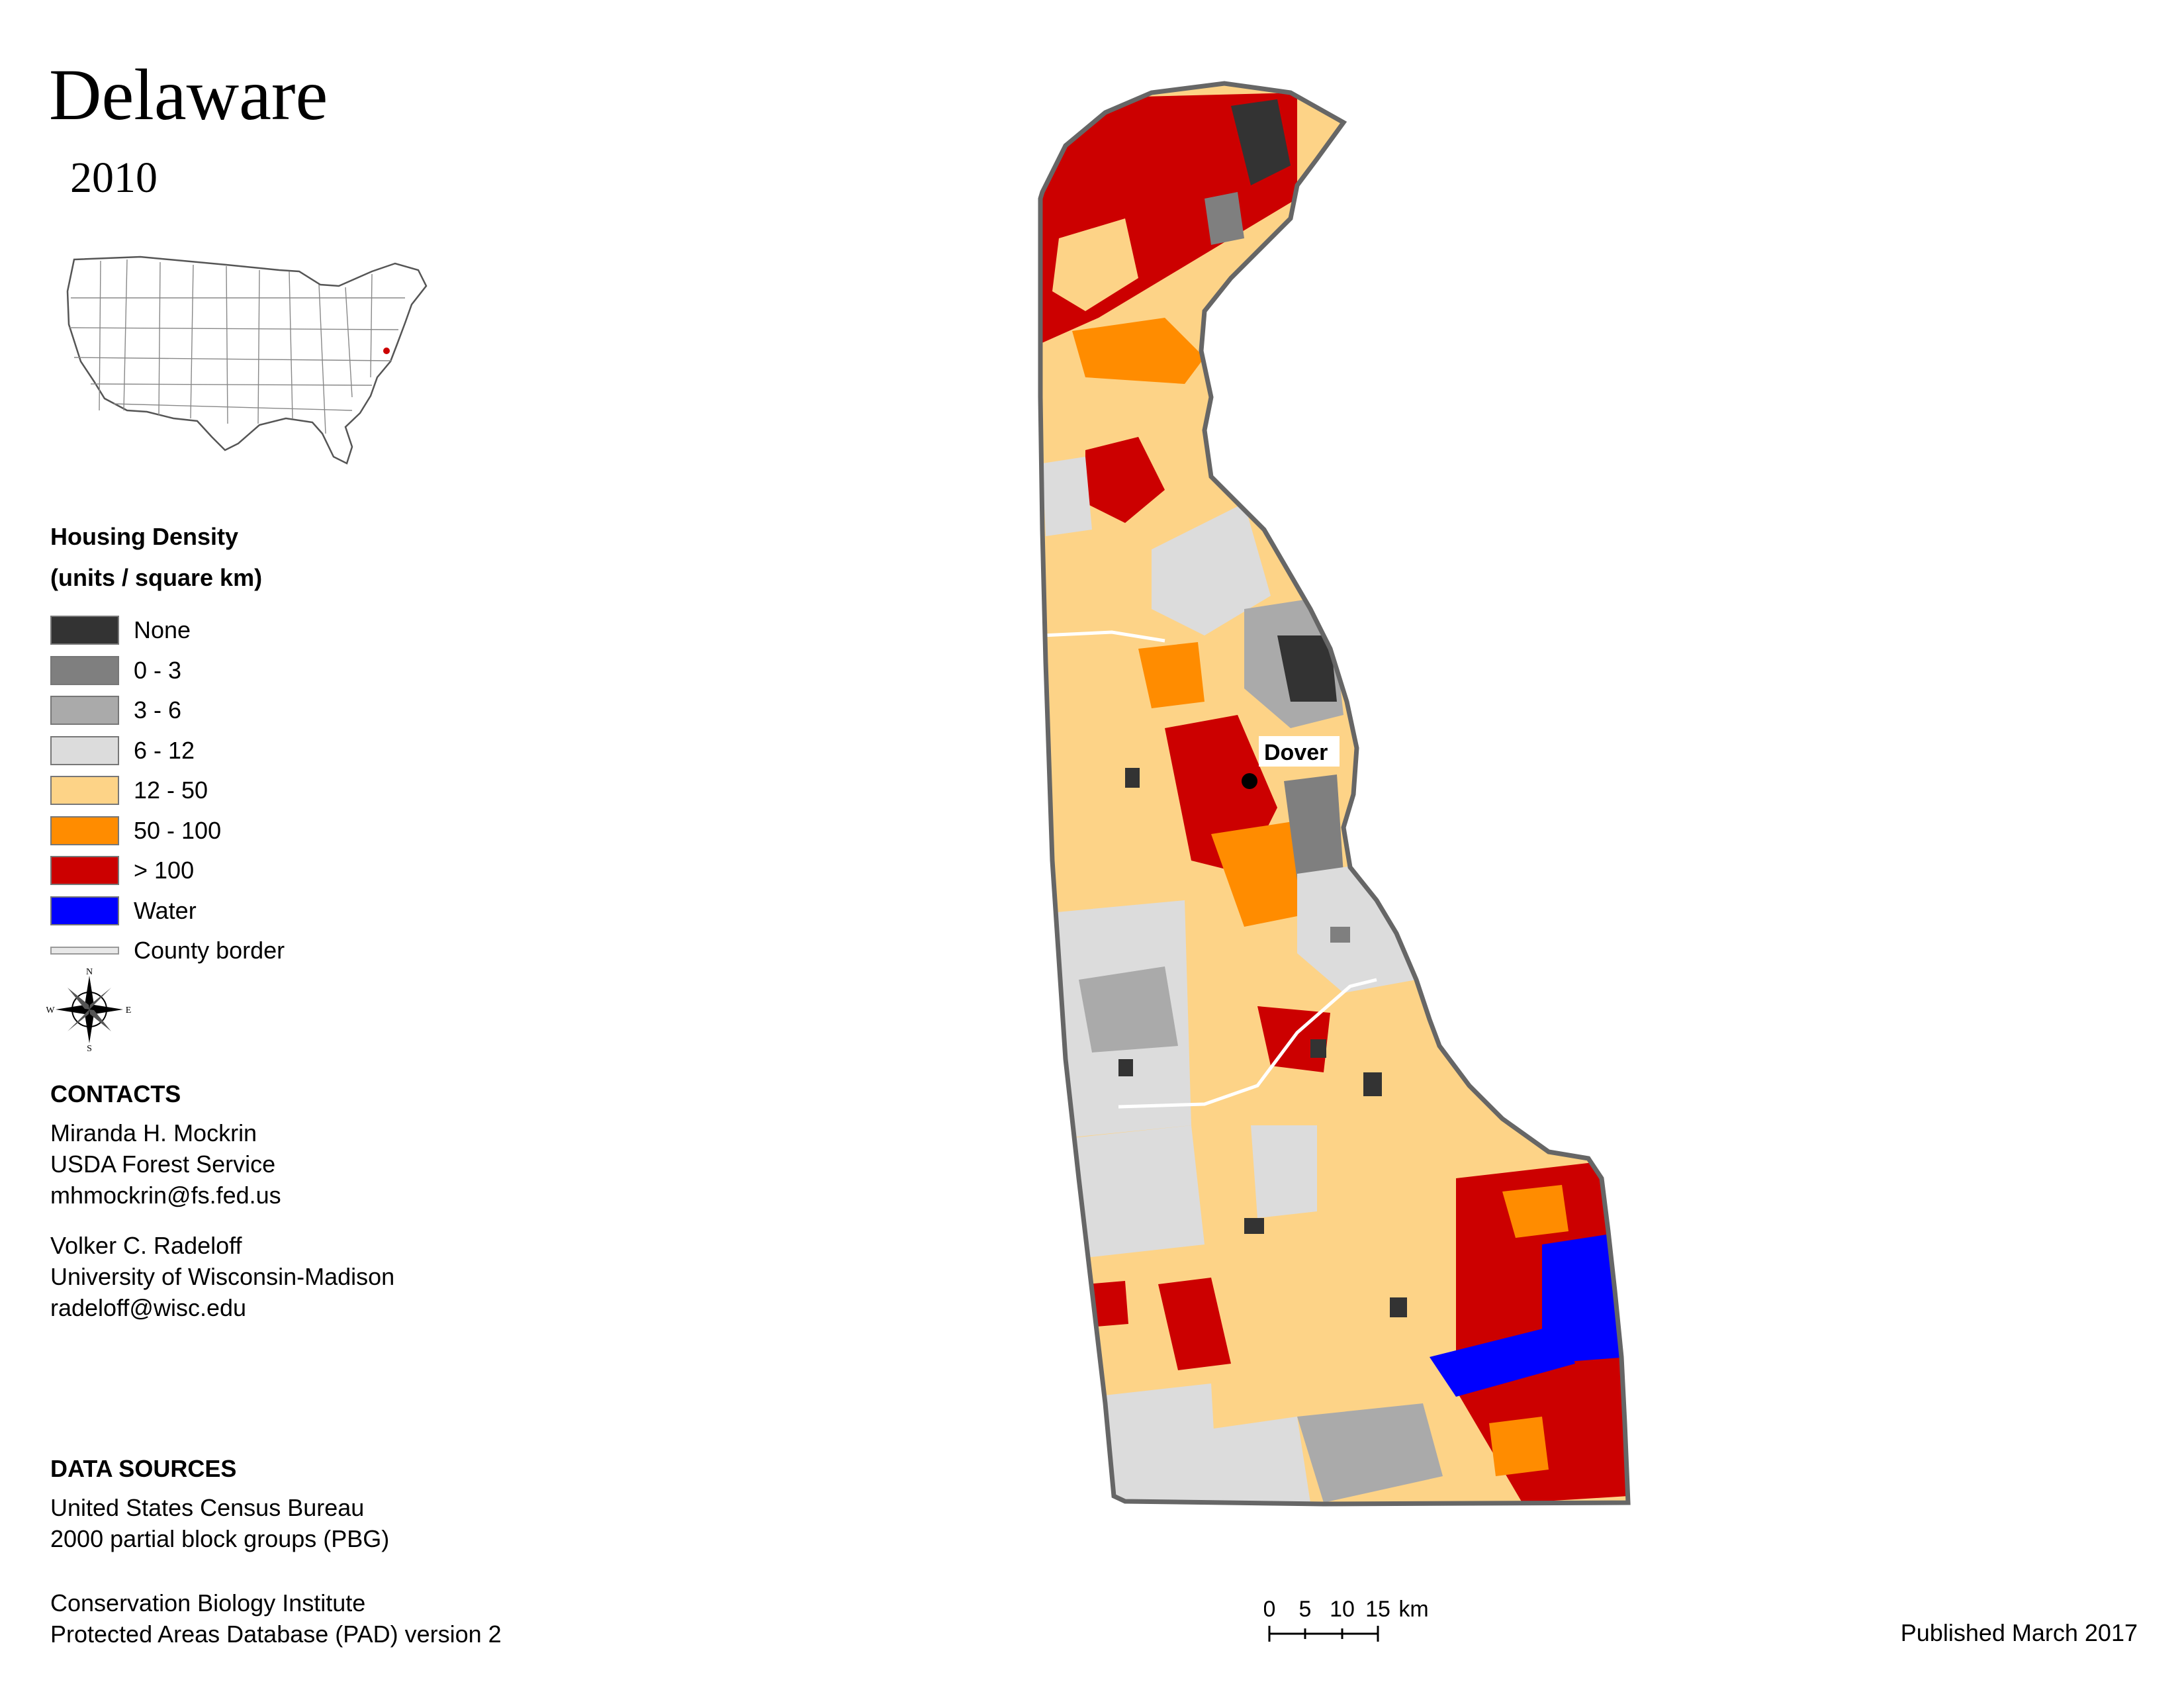  What do you see at coordinates (146, 1245) in the screenshot?
I see `contact-2-name: Volker C. Radeloff` at bounding box center [146, 1245].